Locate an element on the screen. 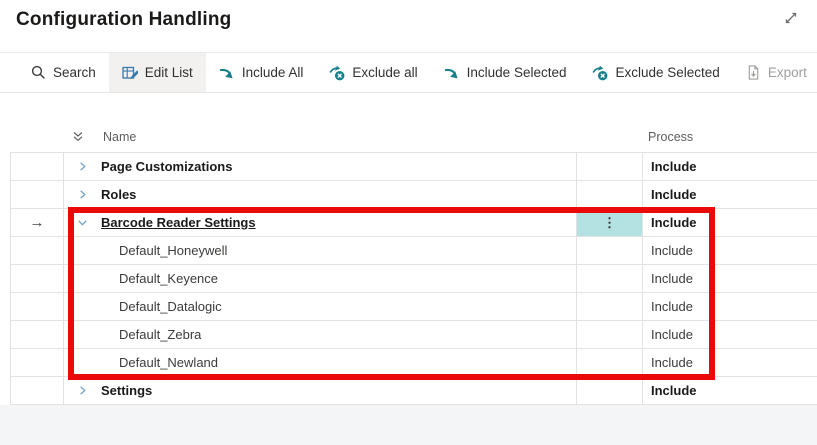 The image size is (817, 445). exclude-all-button: Exclude all is located at coordinates (373, 72).